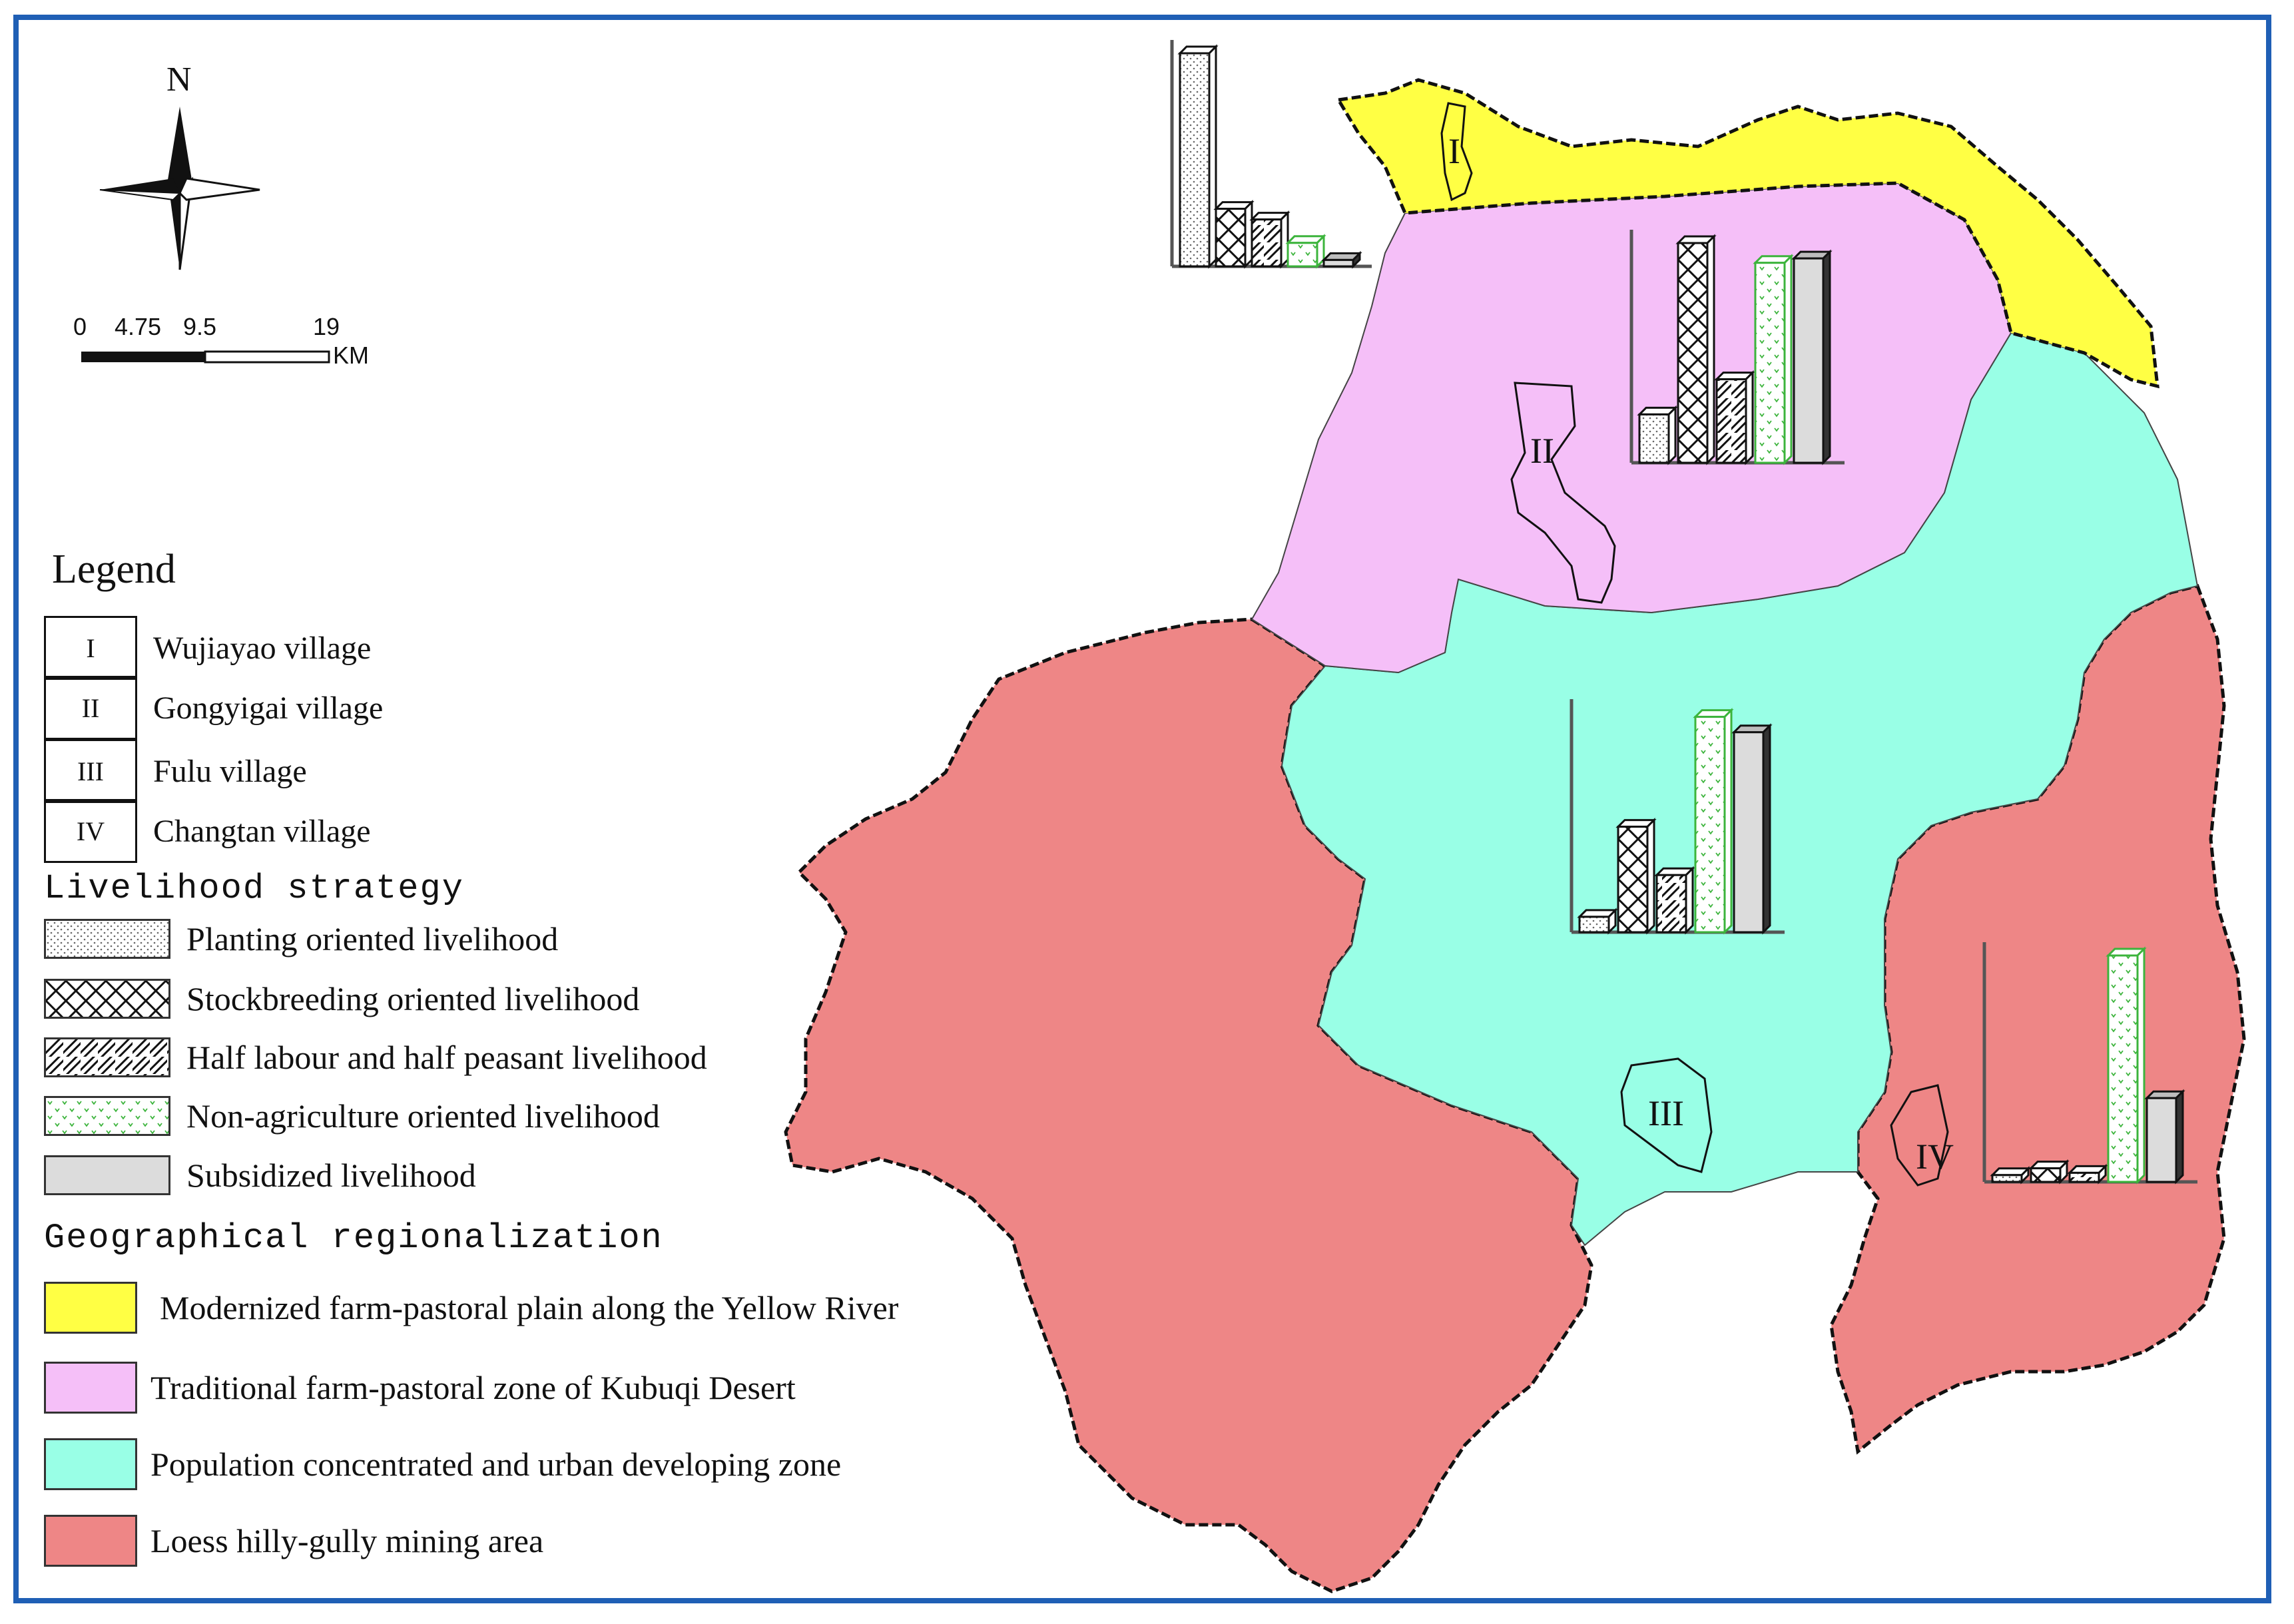 The width and height of the screenshot is (2294, 1624). Describe the element at coordinates (206, 357) in the screenshot. I see `scale-bar` at that location.